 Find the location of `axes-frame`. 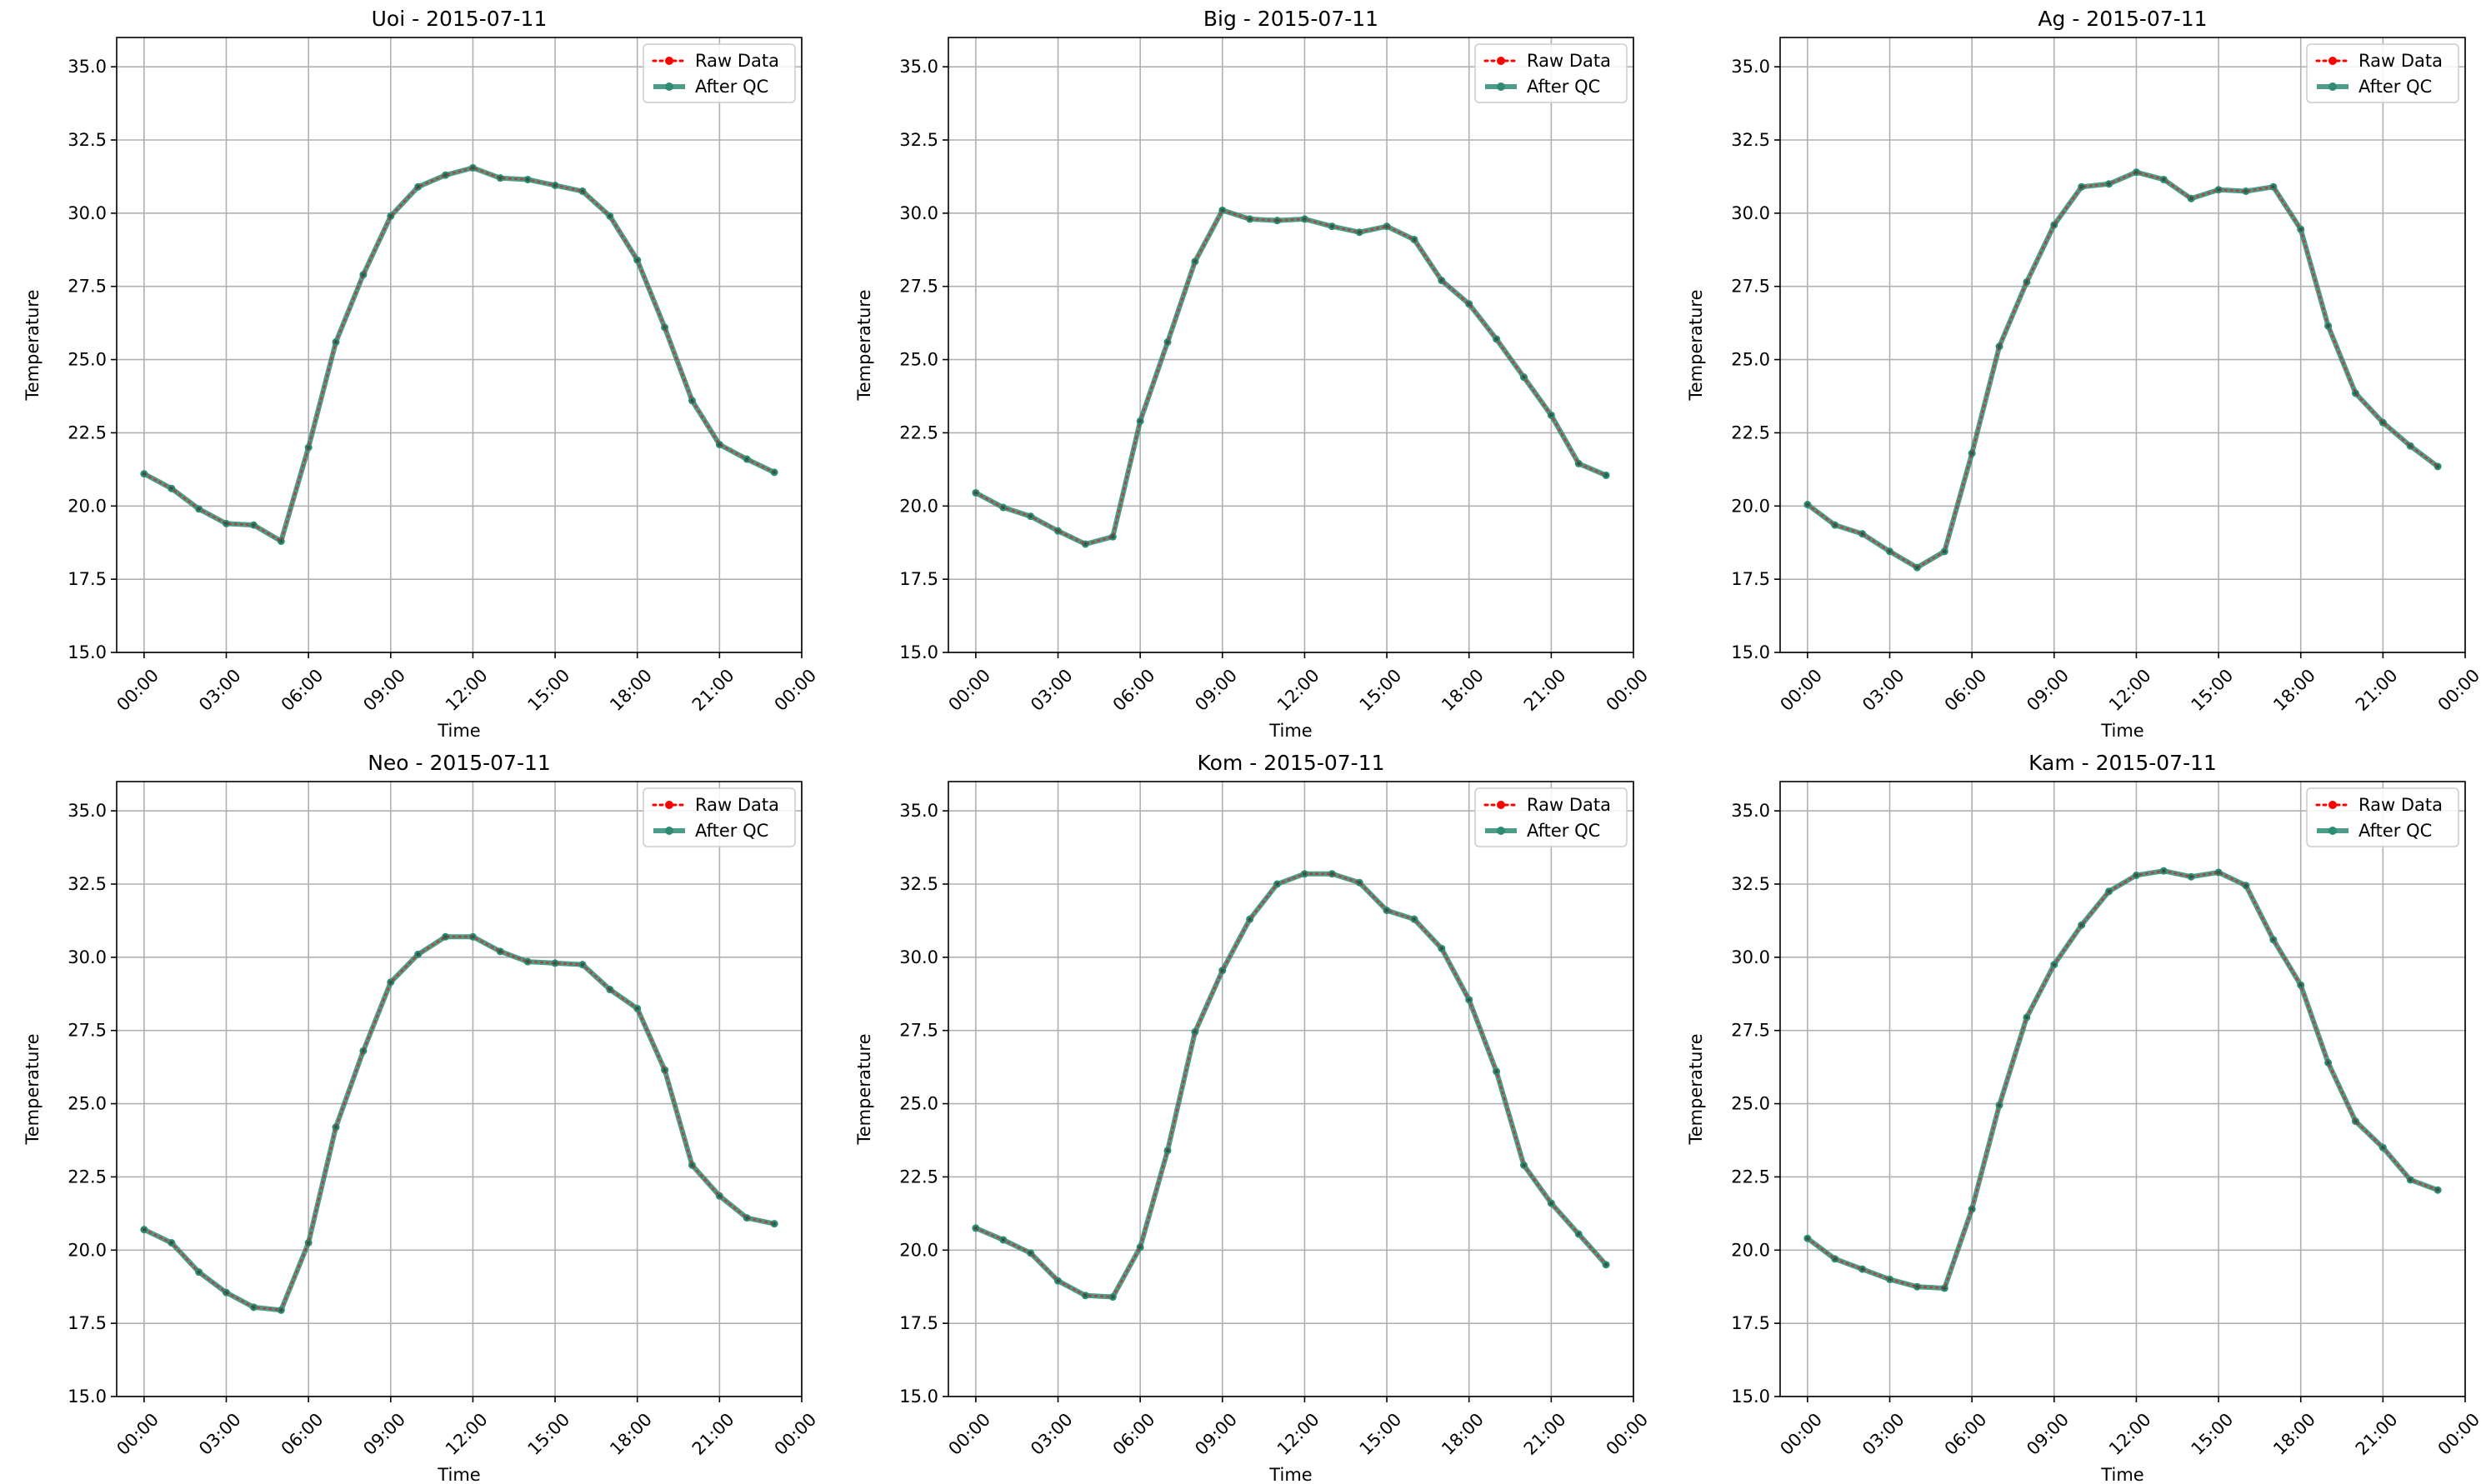

axes-frame is located at coordinates (1291, 345).